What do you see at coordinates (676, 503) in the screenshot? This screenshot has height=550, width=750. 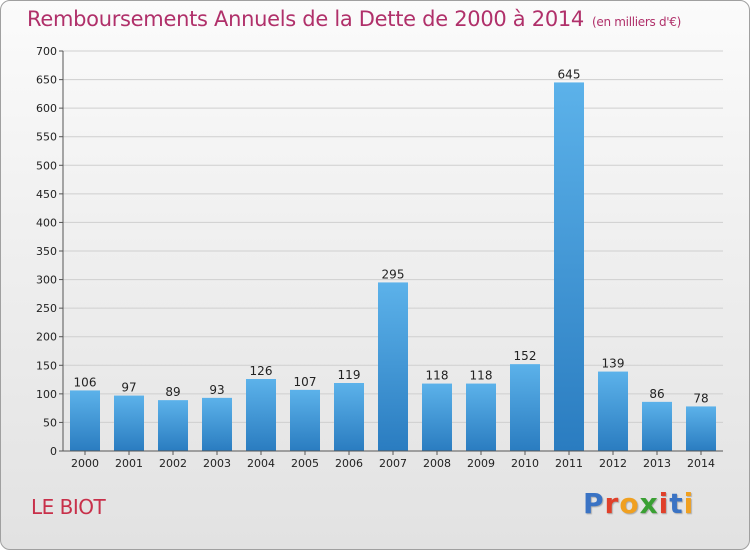 I see `logo-letter: t` at bounding box center [676, 503].